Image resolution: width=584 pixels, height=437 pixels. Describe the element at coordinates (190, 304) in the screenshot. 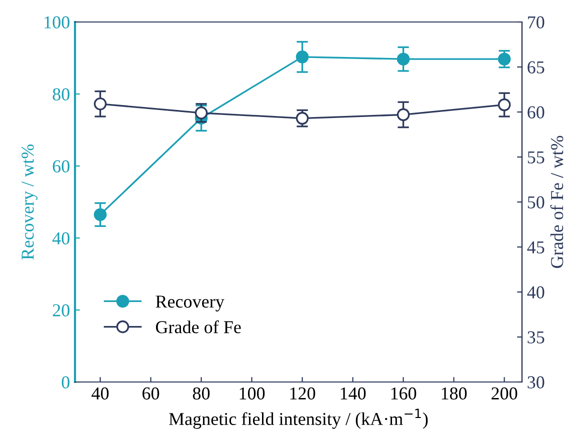

I see `legend-label: Recovery` at that location.